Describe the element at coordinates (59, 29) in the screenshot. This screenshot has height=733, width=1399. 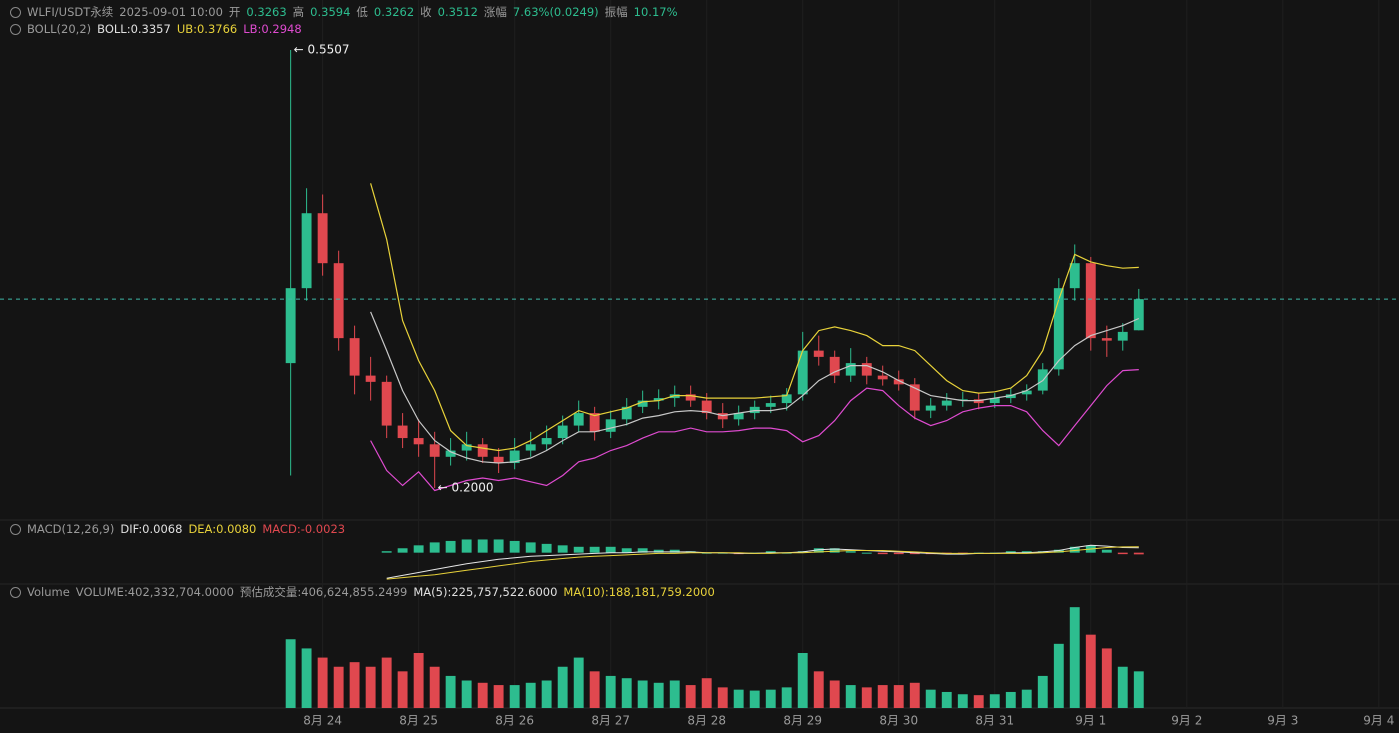
I see `indicator-name: BOLL(20,2)` at that location.